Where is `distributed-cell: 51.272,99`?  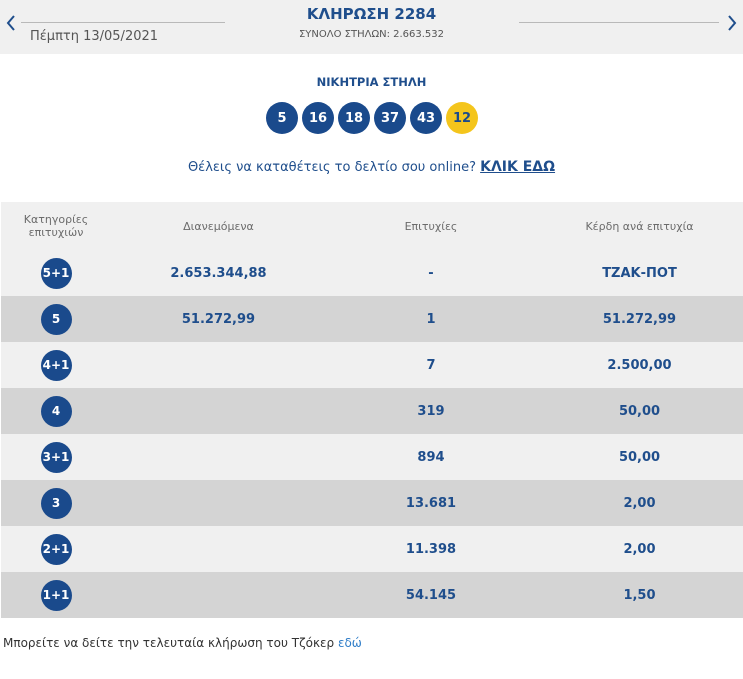 distributed-cell: 51.272,99 is located at coordinates (218, 319).